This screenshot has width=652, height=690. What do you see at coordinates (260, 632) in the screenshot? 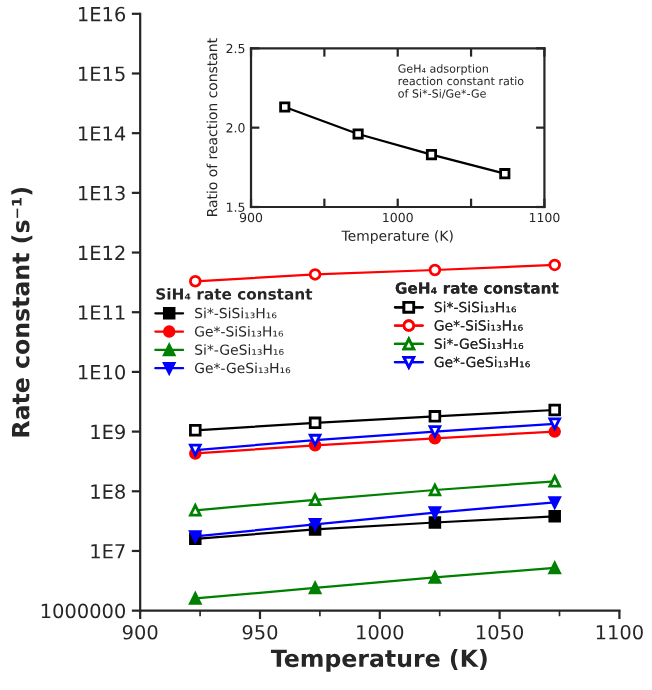
I see `x-tick-label: 950` at bounding box center [260, 632].